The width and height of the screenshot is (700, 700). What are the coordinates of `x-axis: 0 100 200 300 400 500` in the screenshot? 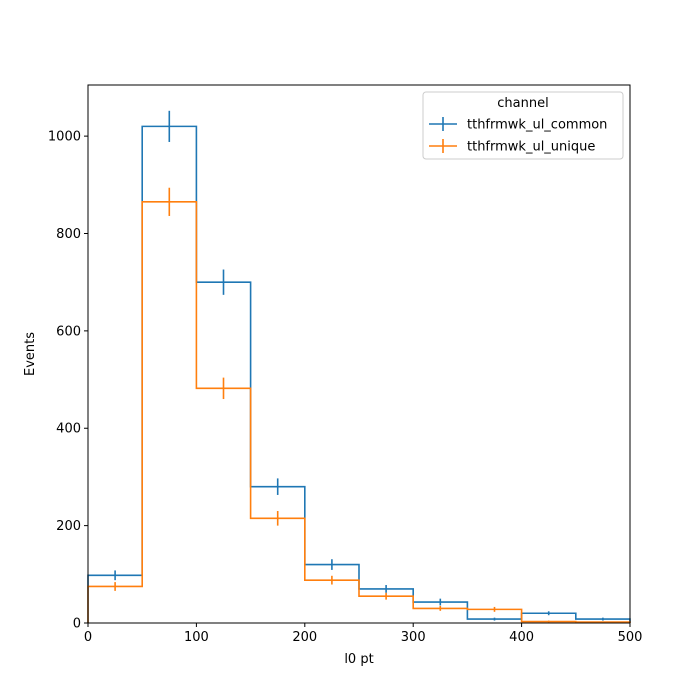 It's located at (363, 634).